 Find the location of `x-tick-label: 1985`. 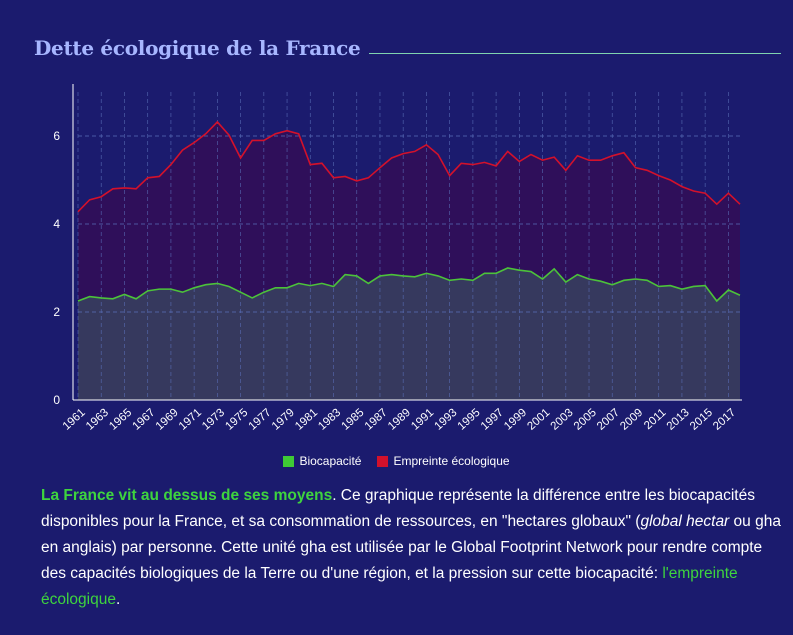

x-tick-label: 1985 is located at coordinates (353, 420).